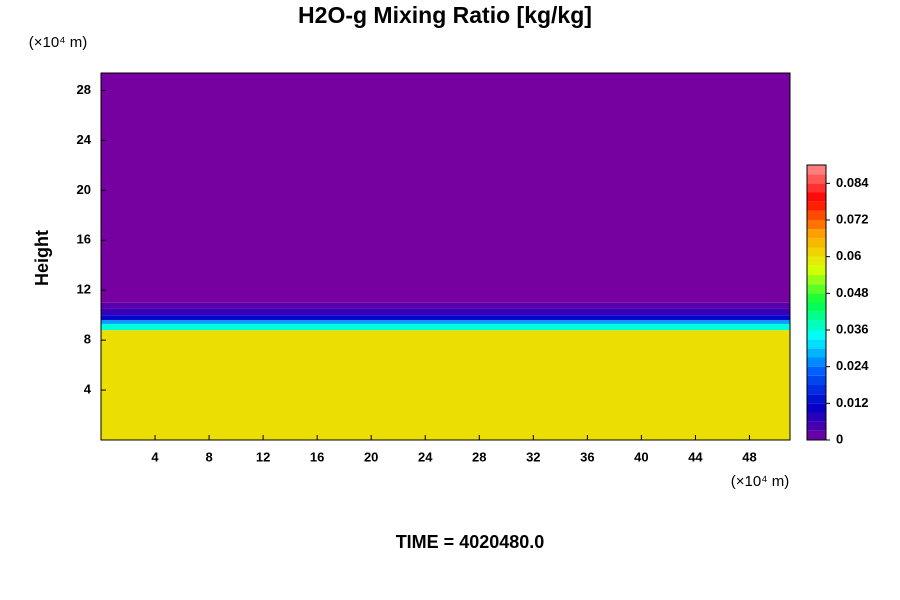 The height and width of the screenshot is (600, 900). Describe the element at coordinates (848, 255) in the screenshot. I see `colorbar-tick-label: 0.06` at that location.